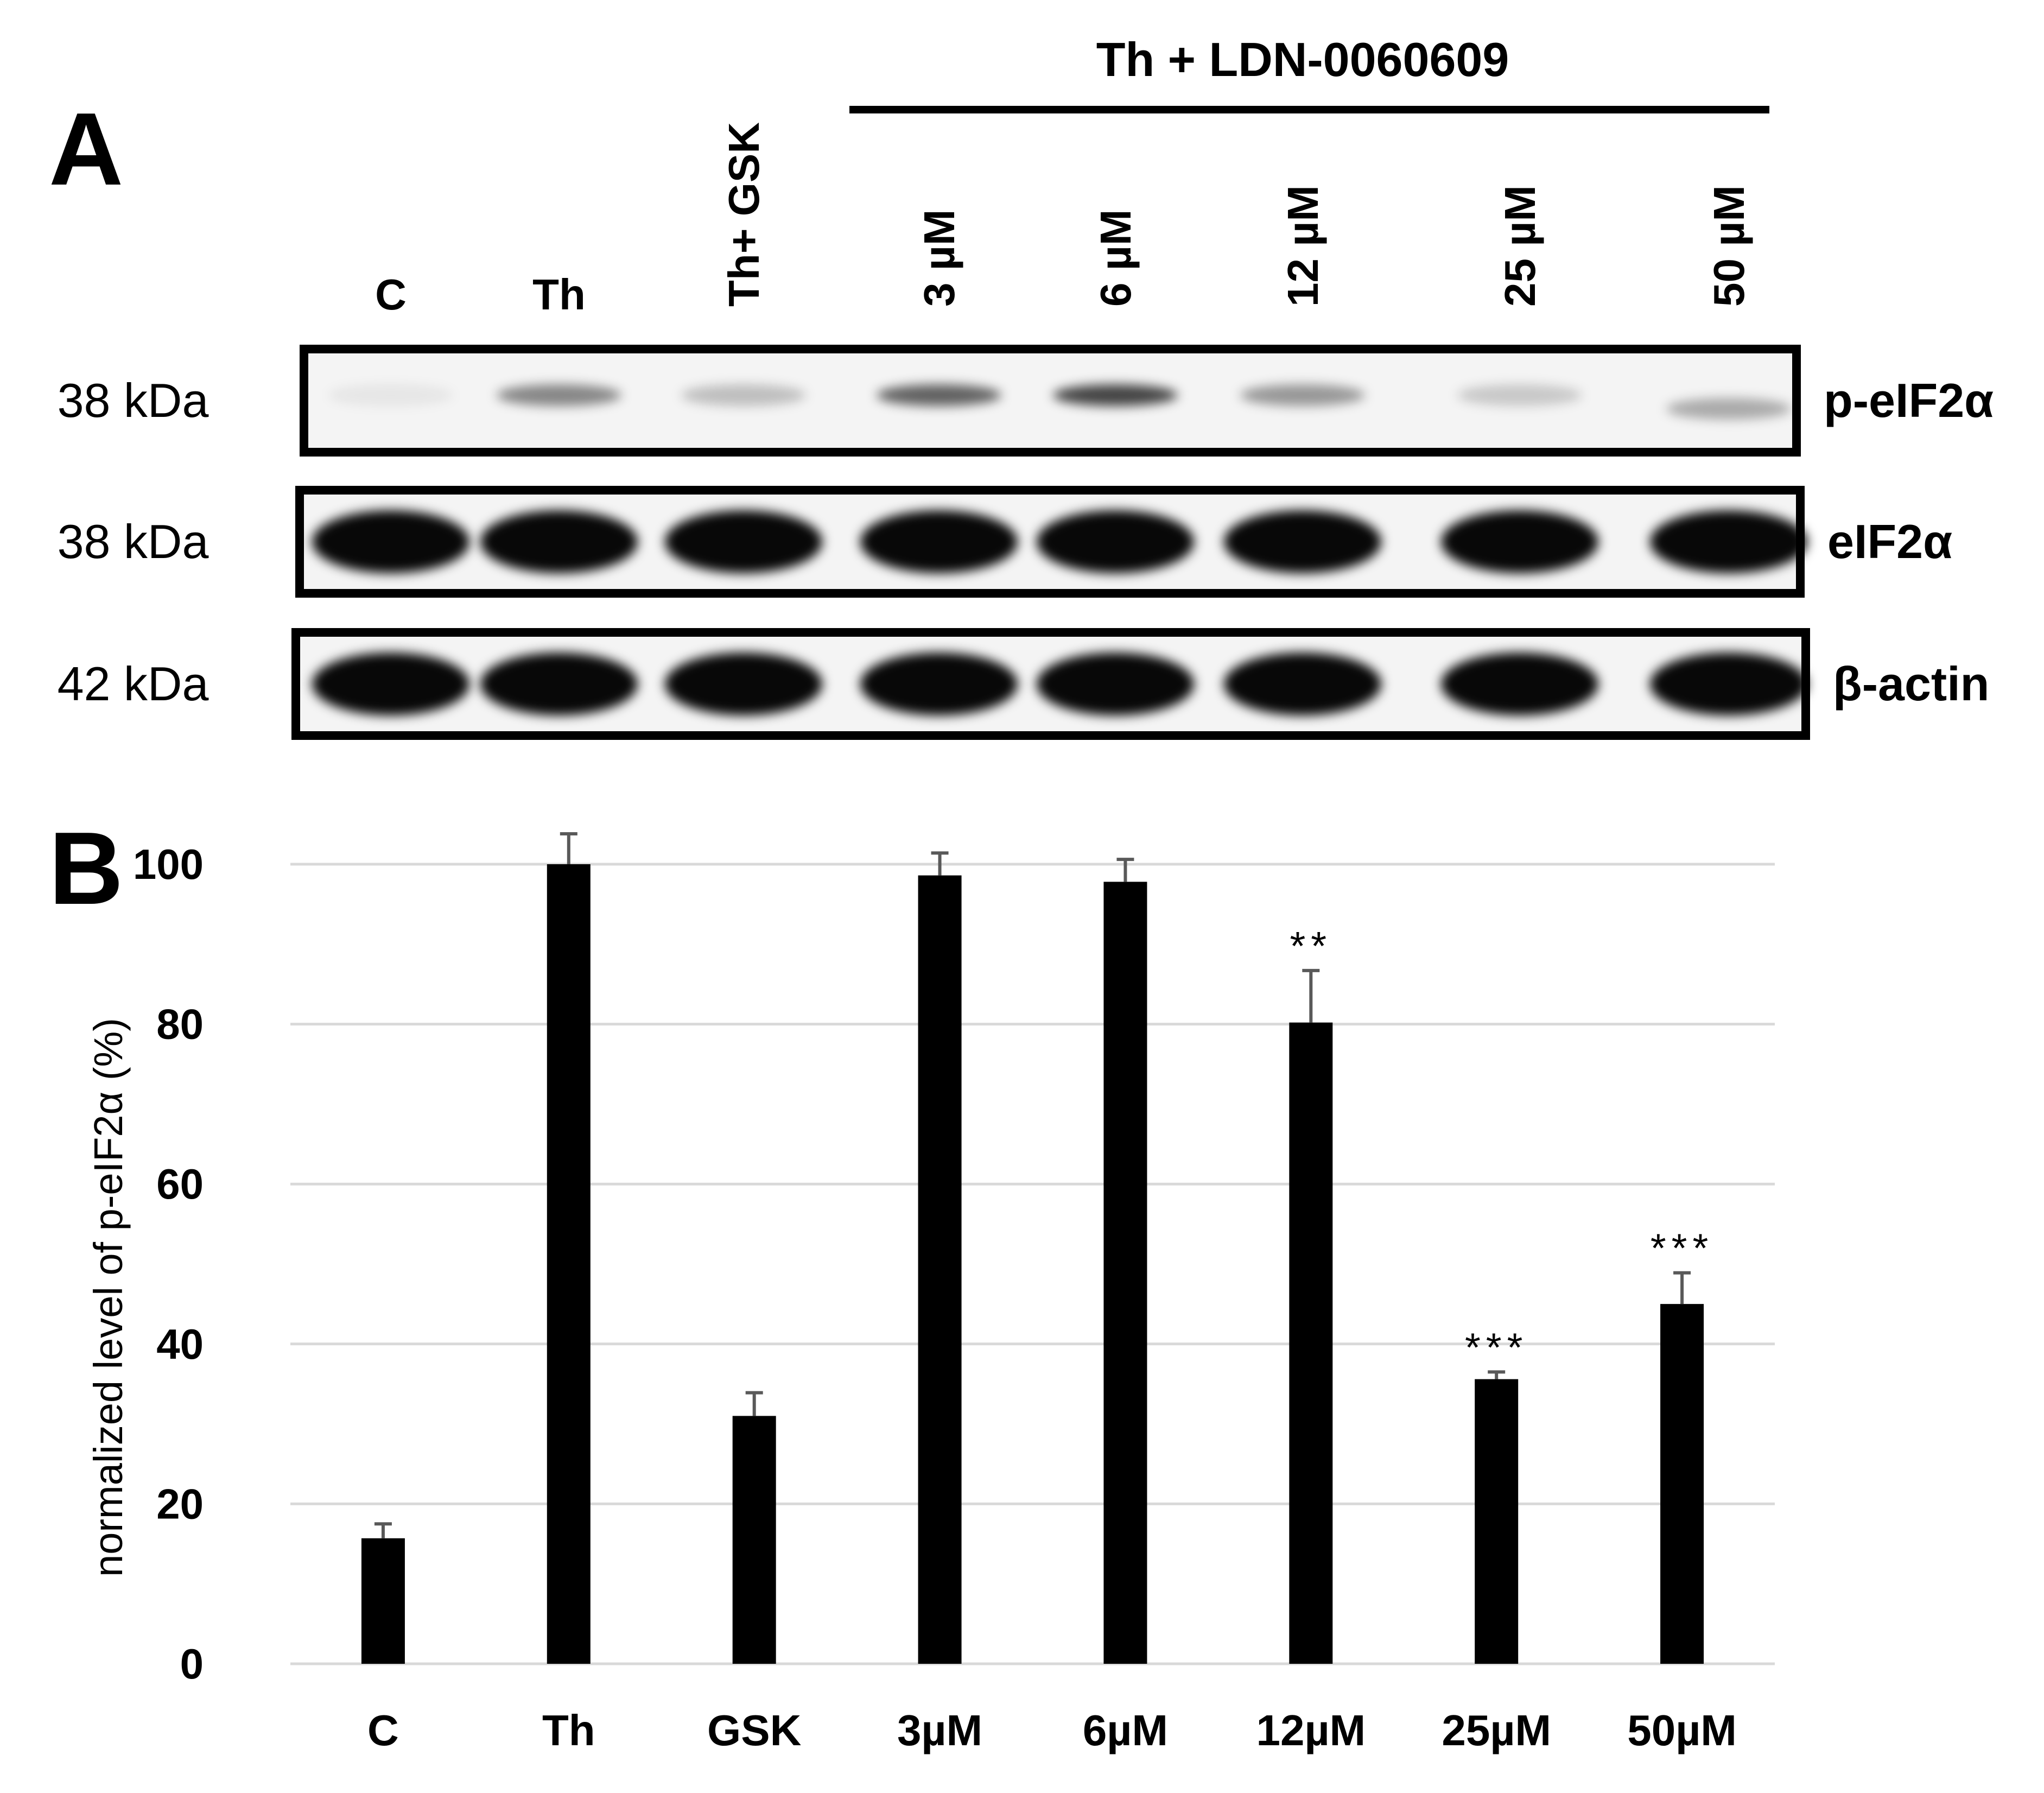  I want to click on x-tick-label: 3µM, so click(939, 1730).